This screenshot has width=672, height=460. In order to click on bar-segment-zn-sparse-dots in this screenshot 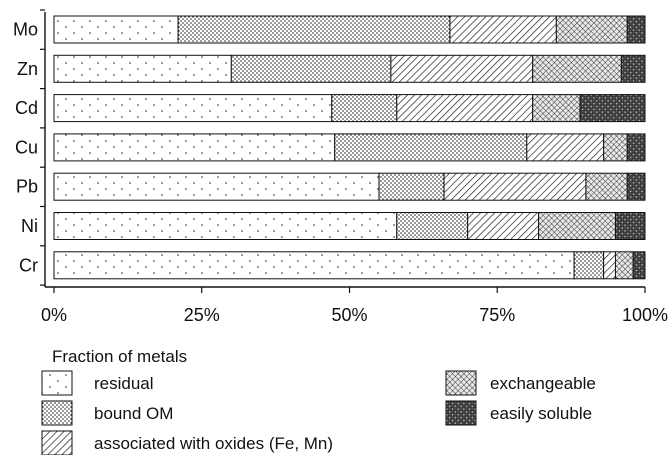, I will do `click(142, 68)`.